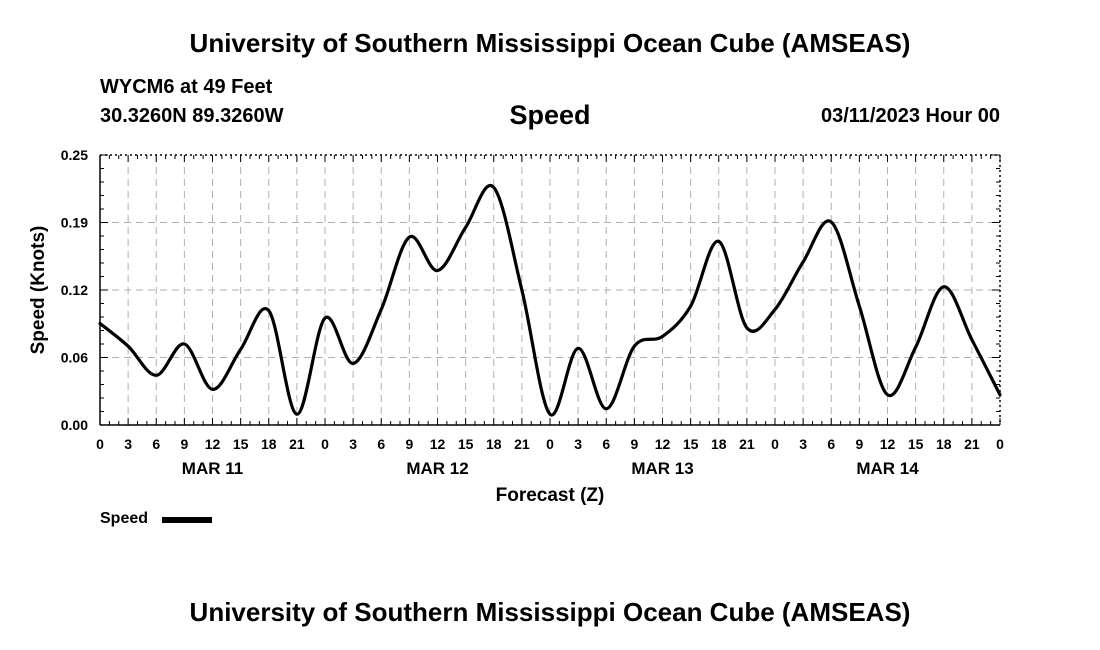 The height and width of the screenshot is (650, 1100). Describe the element at coordinates (550, 115) in the screenshot. I see `variable-name: Speed` at that location.